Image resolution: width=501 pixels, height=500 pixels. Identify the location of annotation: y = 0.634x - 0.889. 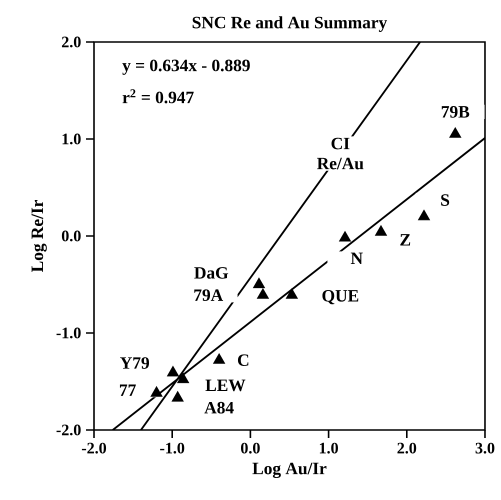
(186, 67).